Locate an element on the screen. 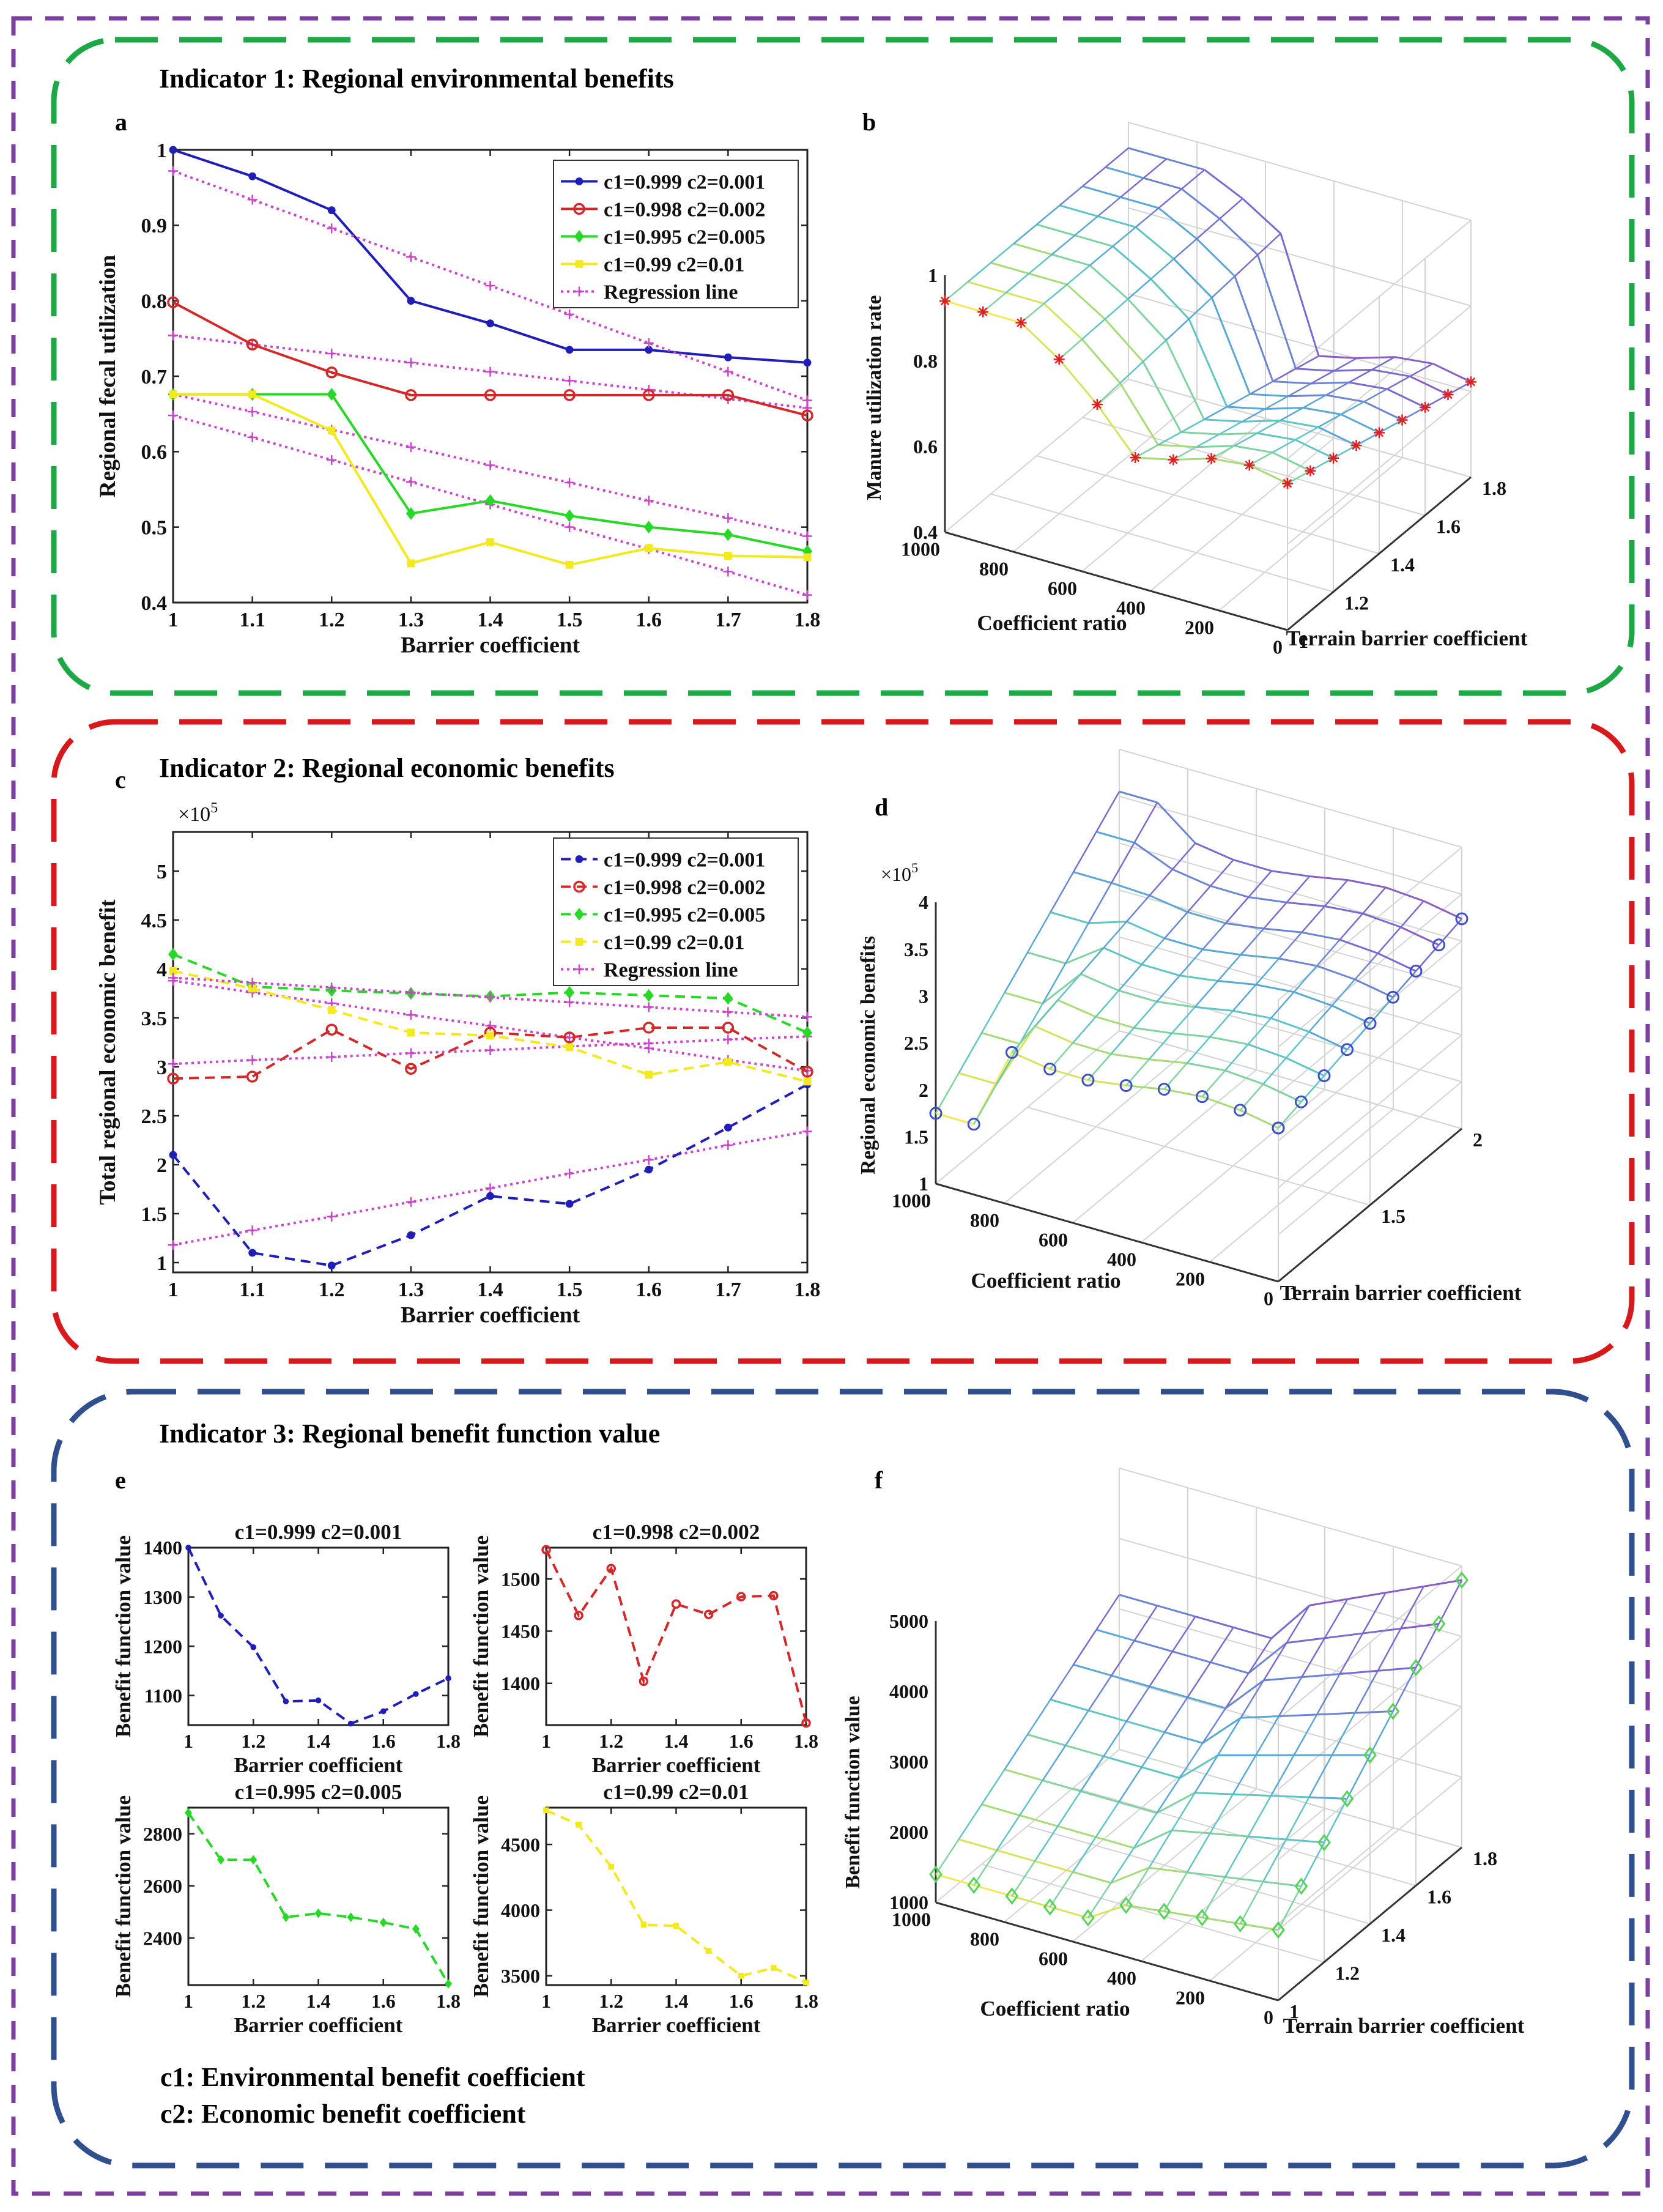  y-tick-label: 4000 is located at coordinates (520, 1910).